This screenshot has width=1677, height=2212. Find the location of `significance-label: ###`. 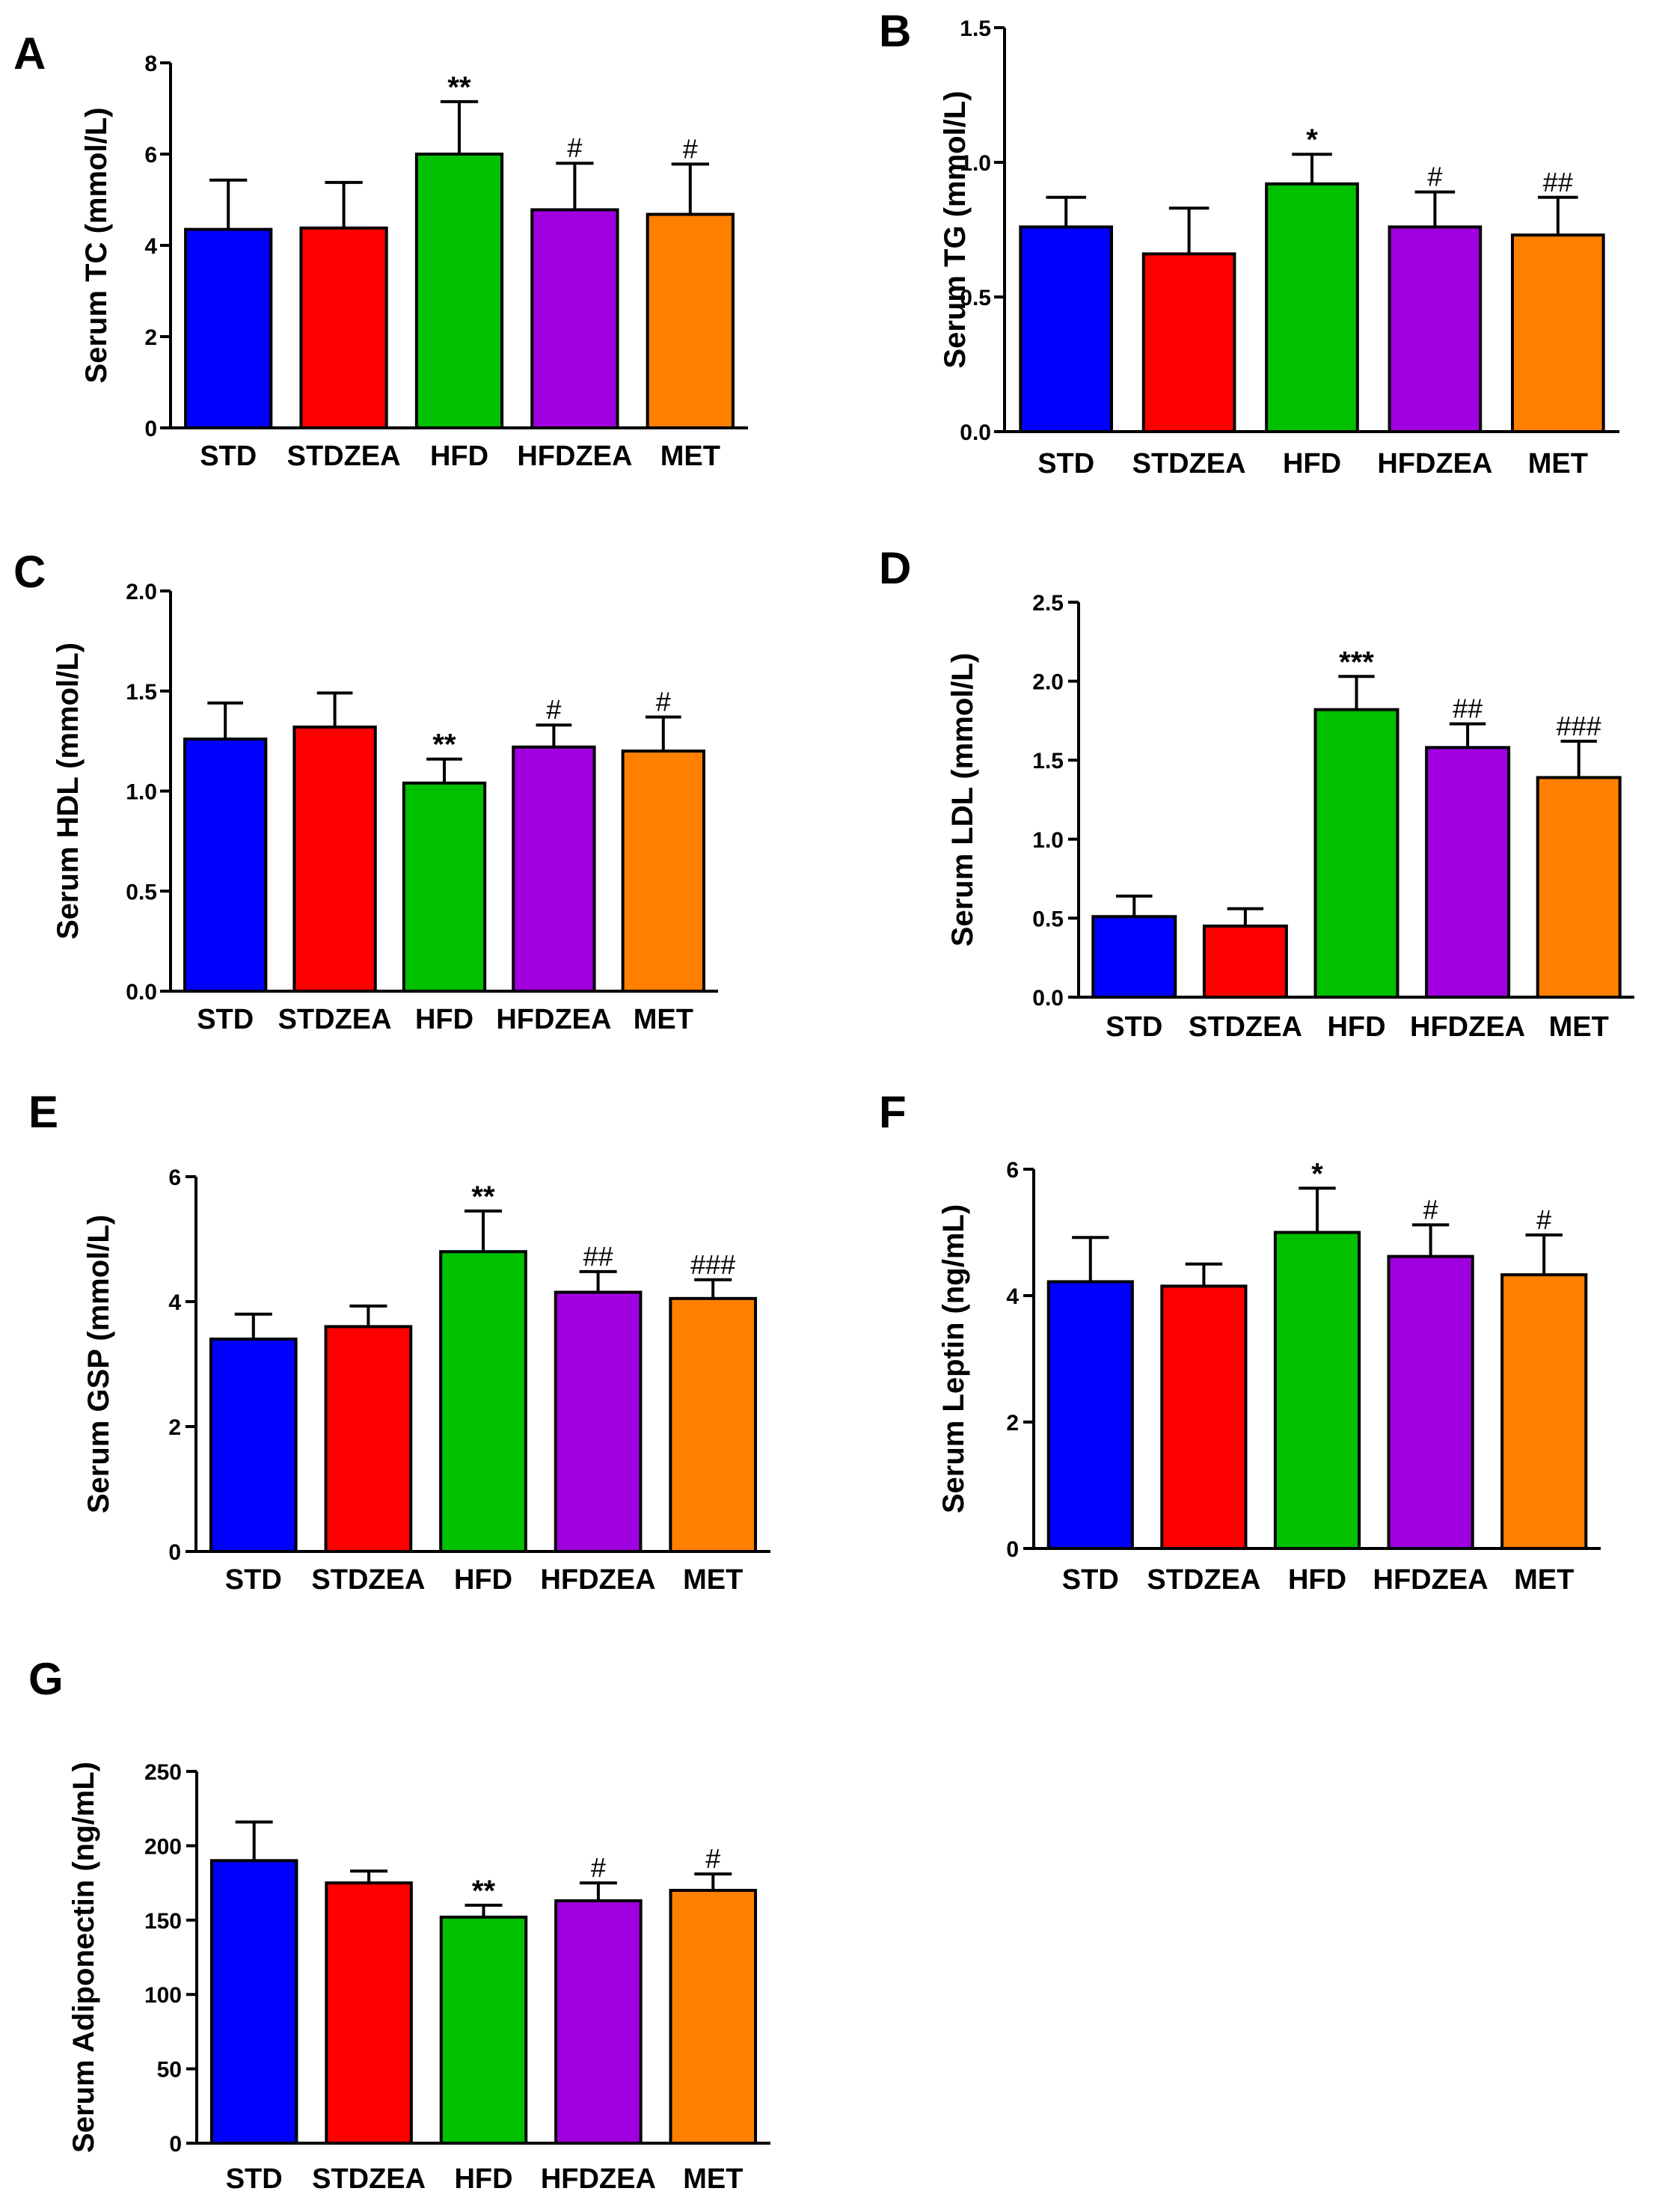

significance-label: ### is located at coordinates (1579, 726).